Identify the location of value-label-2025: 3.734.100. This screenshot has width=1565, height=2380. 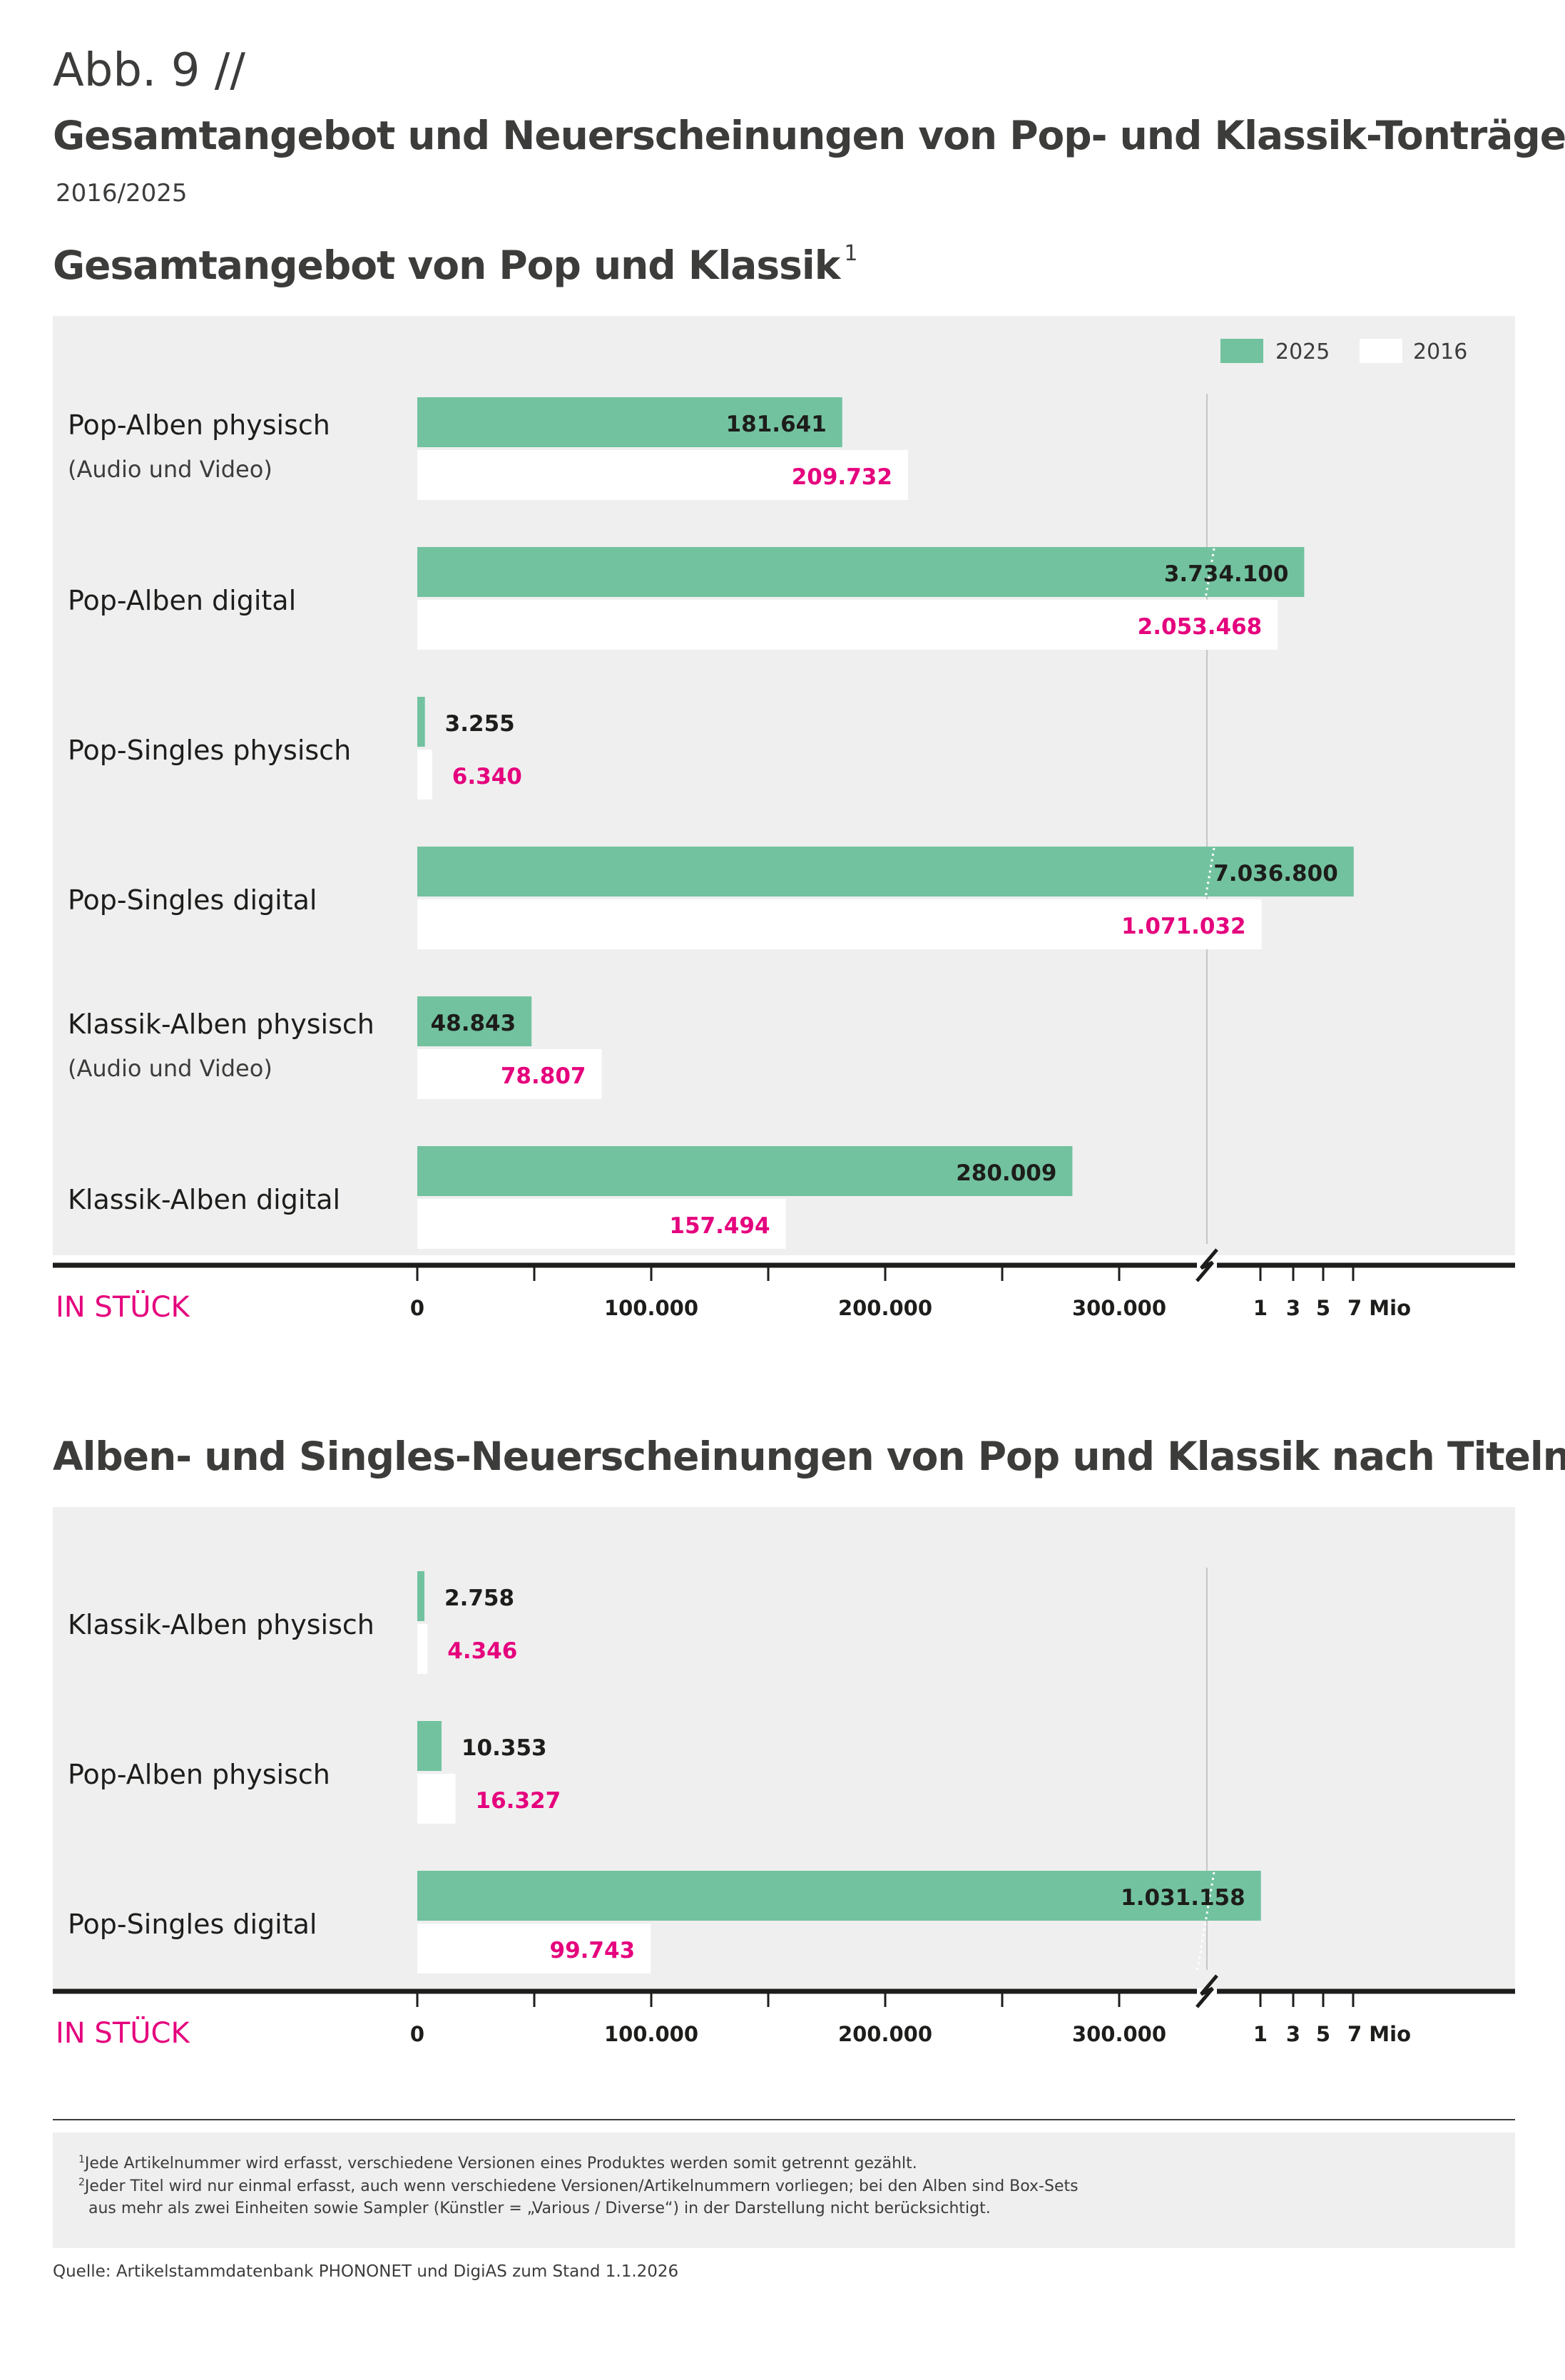
(1226, 574).